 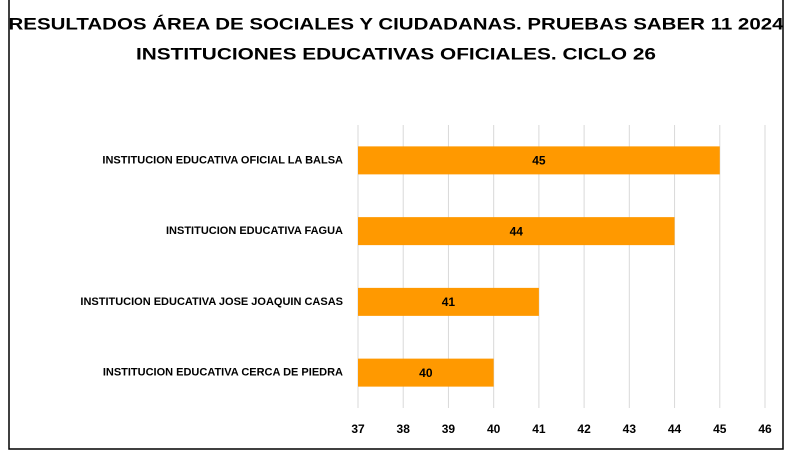 I want to click on y-tick-label: INSTITUCION EDUCATIVA CERCA DE PIEDRA, so click(x=223, y=373).